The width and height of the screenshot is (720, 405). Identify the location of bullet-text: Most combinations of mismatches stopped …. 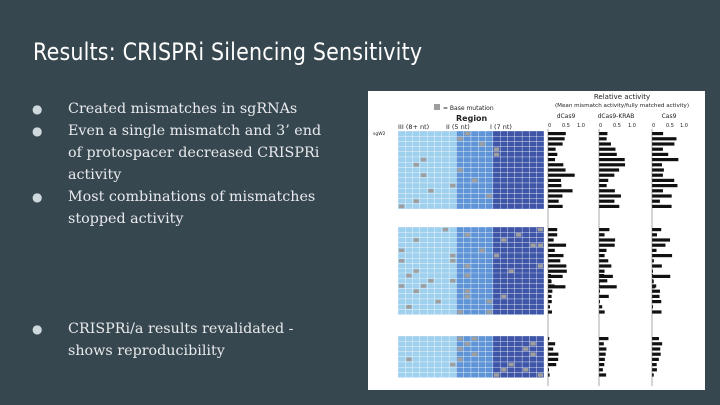
(192, 208).